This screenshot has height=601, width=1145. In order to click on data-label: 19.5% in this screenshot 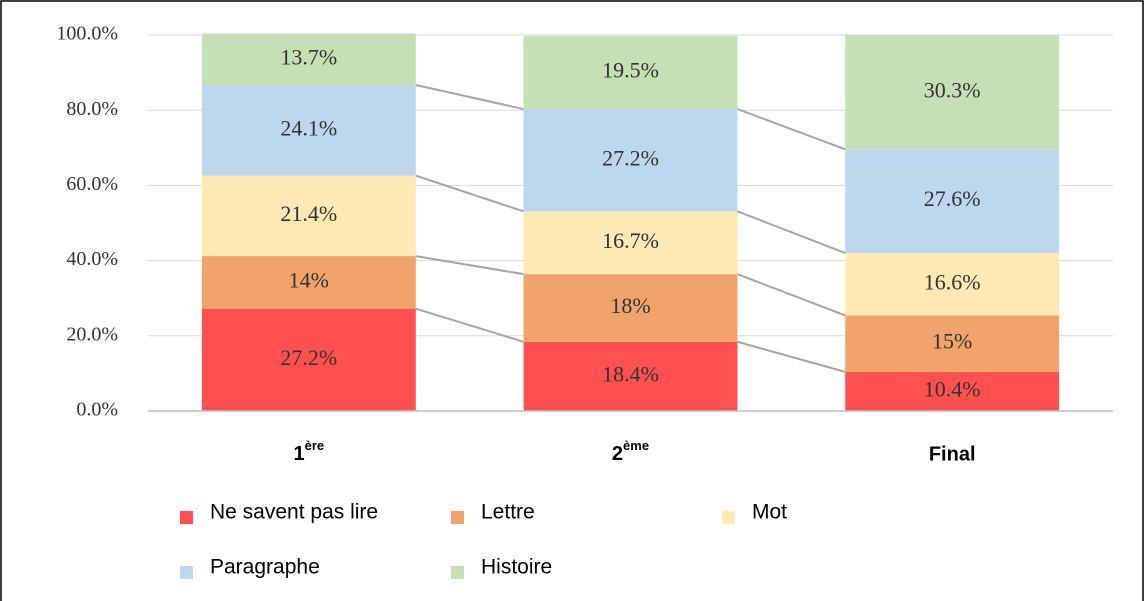, I will do `click(630, 69)`.